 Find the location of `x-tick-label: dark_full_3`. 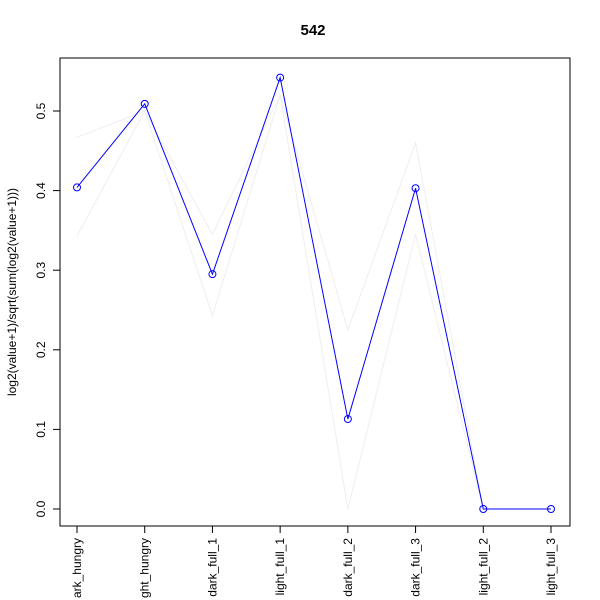

x-tick-label: dark_full_3 is located at coordinates (416, 567).